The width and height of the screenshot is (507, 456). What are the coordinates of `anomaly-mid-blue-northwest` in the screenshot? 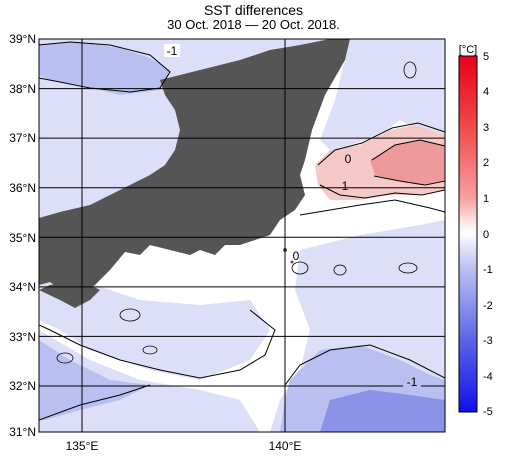 It's located at (104, 68).